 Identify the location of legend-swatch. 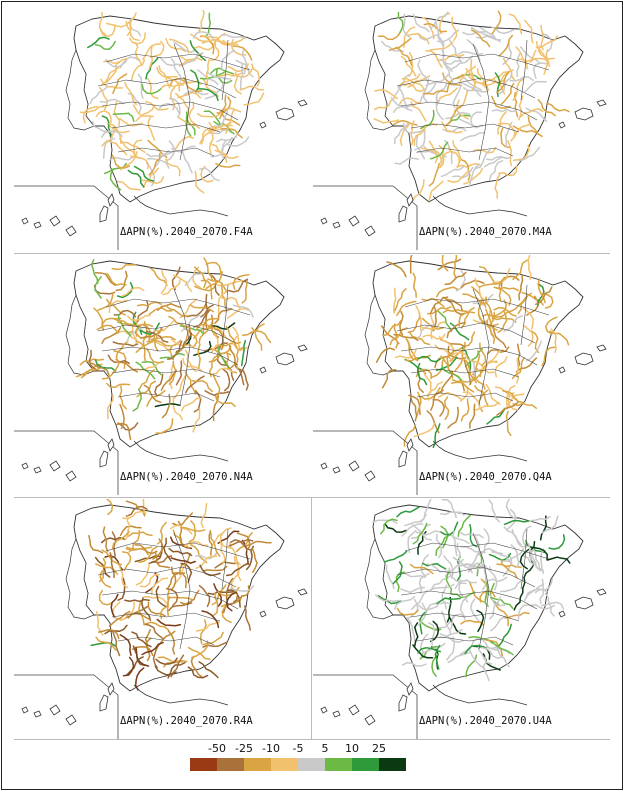
(230, 764).